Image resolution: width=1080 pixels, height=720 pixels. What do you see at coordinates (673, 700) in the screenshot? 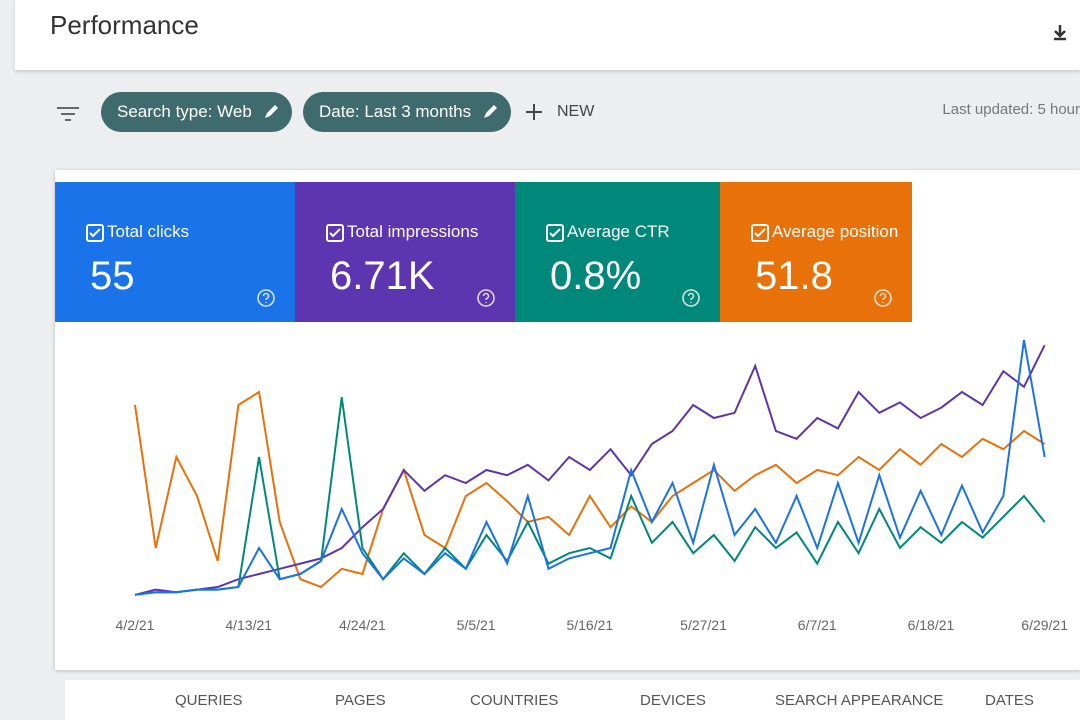
I see `tab: DEVICES` at bounding box center [673, 700].